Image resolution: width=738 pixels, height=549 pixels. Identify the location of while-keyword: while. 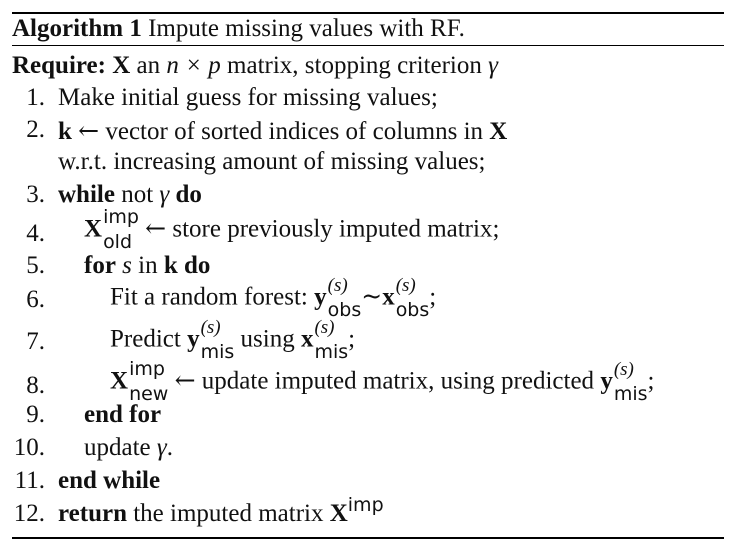
(86, 194).